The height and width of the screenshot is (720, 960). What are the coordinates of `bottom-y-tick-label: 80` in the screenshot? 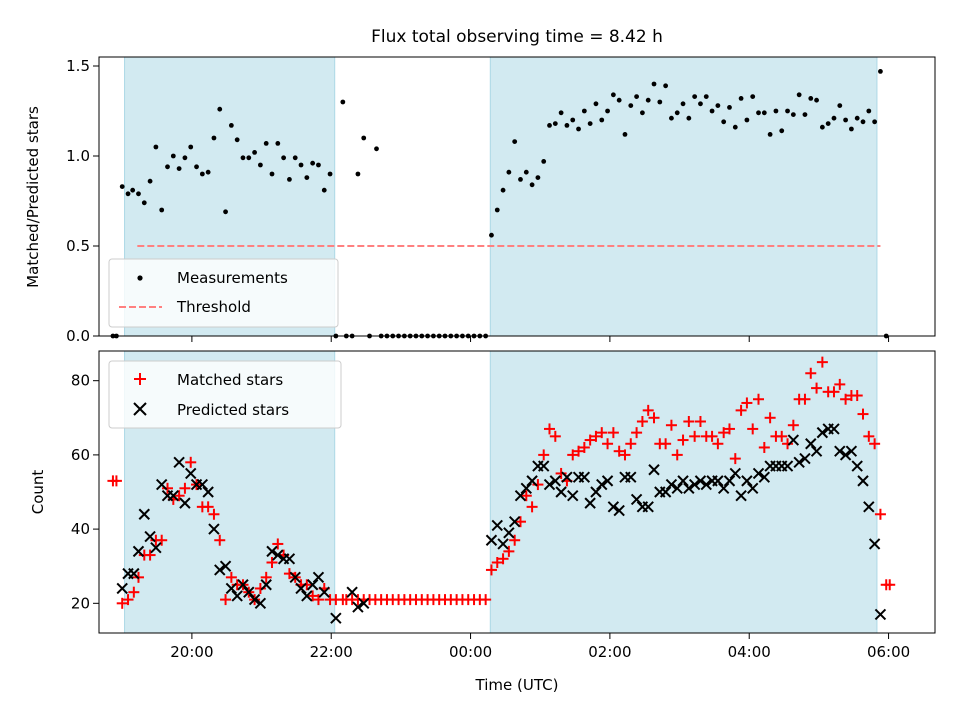 It's located at (80, 381).